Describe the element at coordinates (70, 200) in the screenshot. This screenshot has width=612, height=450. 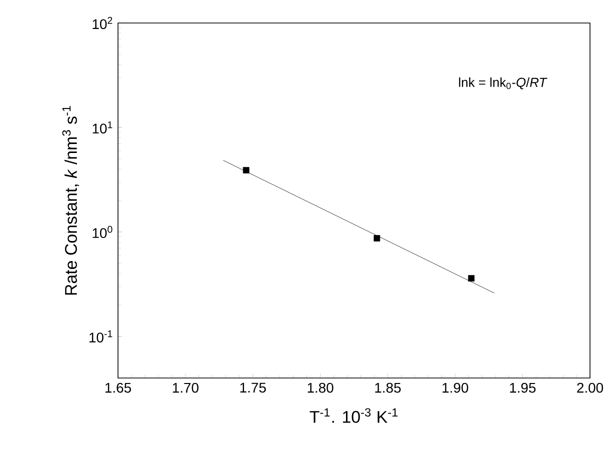
I see `y-axis-title: Rate Constant, k /nm$^{3}$ s$^{-1}$` at that location.